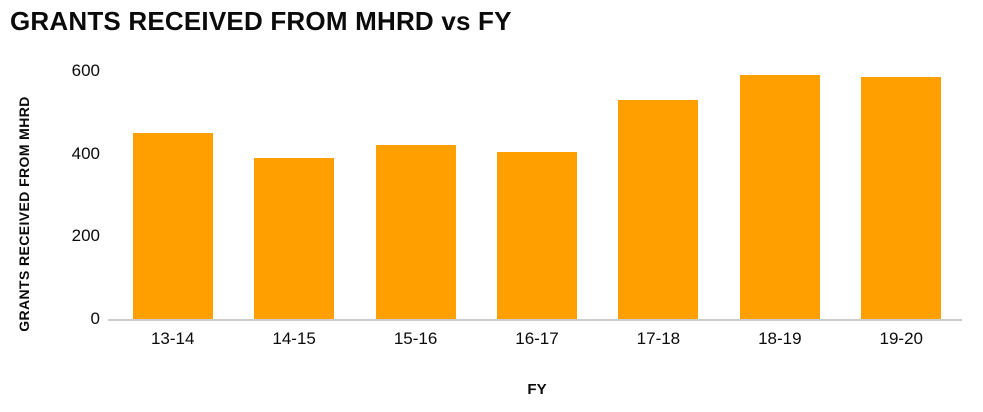 This screenshot has width=983, height=412. I want to click on x-tick-label: 18-19, so click(780, 338).